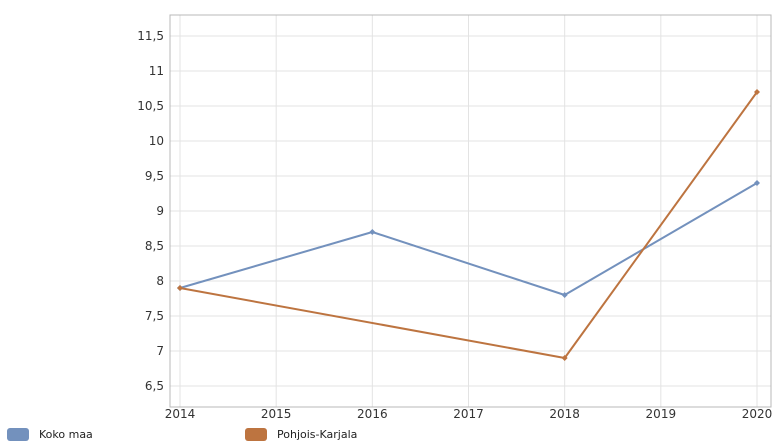 The height and width of the screenshot is (445, 772). Describe the element at coordinates (150, 106) in the screenshot. I see `y-tick-label: 10,5` at that location.